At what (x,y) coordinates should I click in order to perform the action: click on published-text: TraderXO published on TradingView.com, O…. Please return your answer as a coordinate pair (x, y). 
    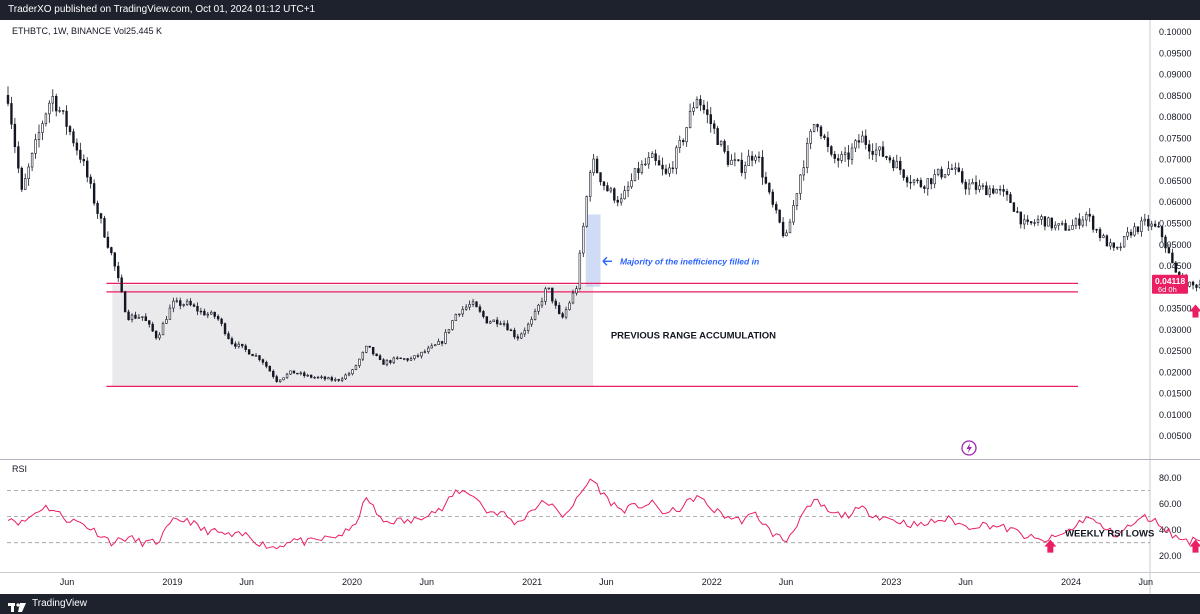
    Looking at the image, I should click on (162, 9).